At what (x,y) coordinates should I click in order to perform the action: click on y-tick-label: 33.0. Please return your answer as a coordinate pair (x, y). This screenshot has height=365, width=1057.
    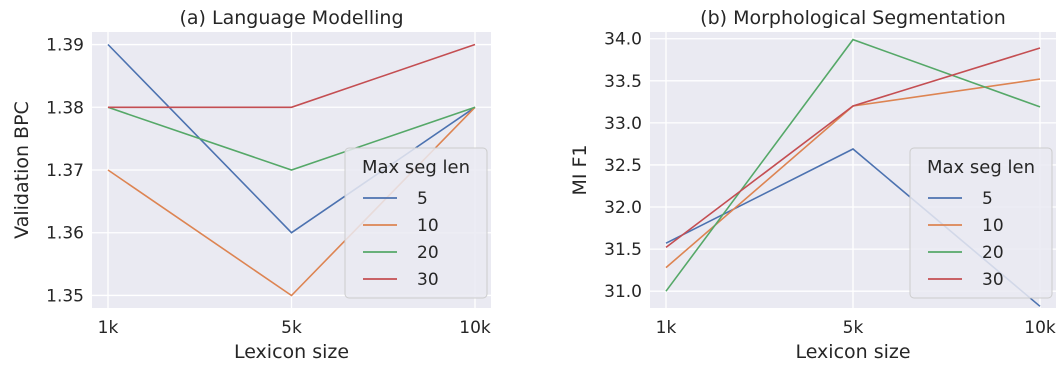
    Looking at the image, I should click on (623, 124).